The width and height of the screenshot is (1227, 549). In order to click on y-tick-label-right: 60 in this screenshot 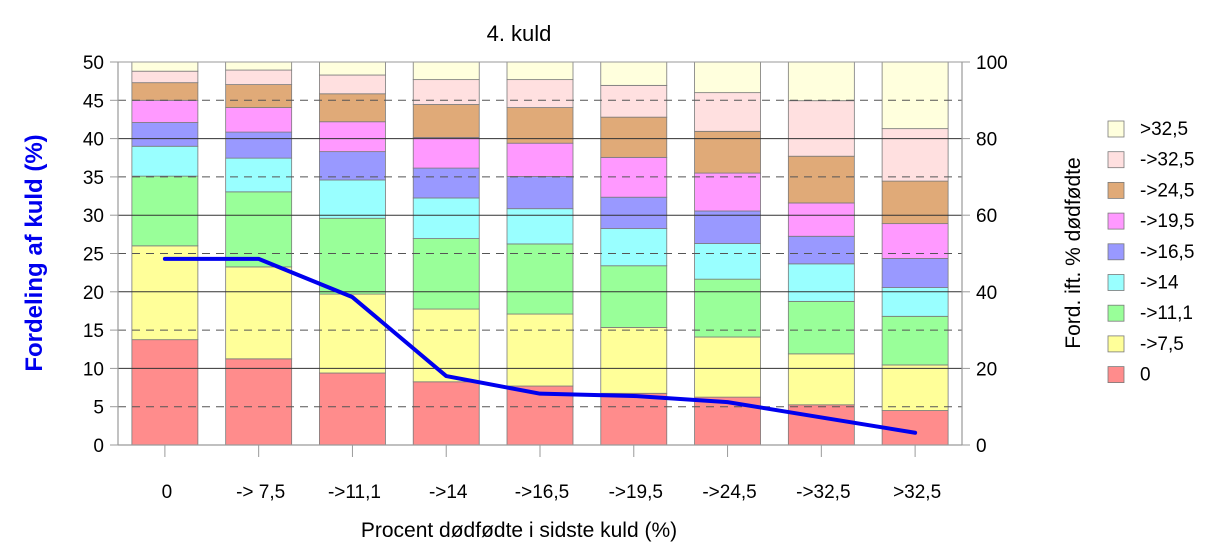, I will do `click(986, 216)`.